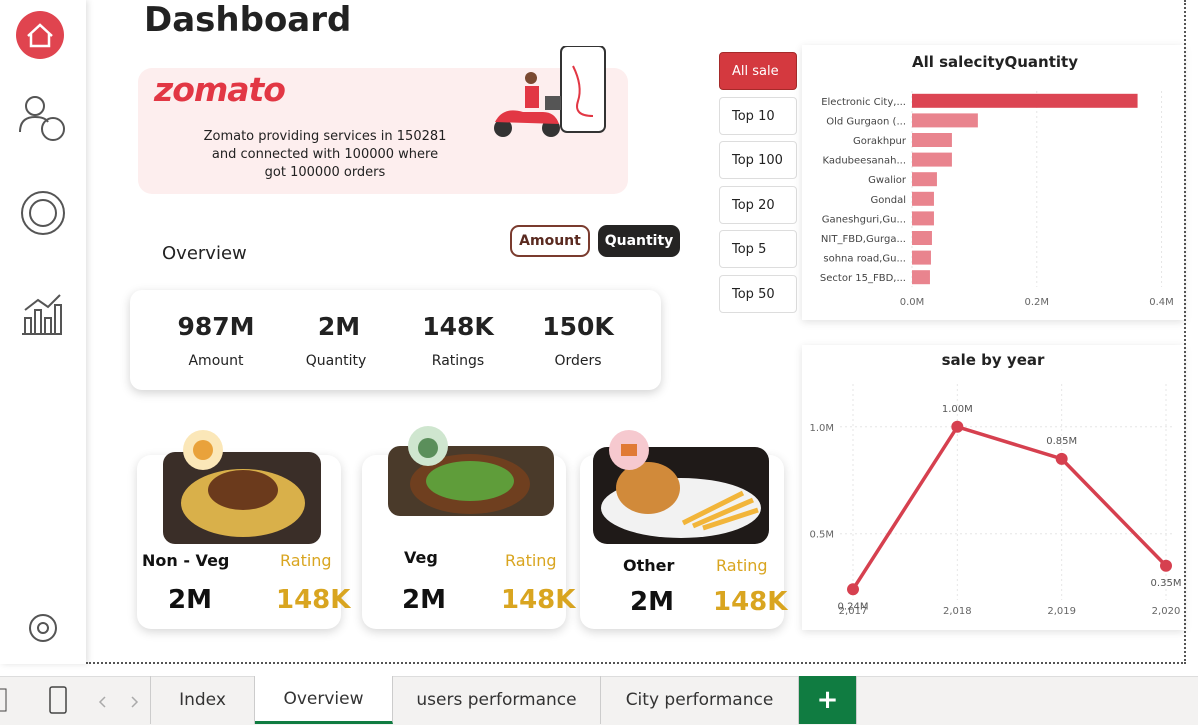  I want to click on kpi-value: 2M, so click(339, 326).